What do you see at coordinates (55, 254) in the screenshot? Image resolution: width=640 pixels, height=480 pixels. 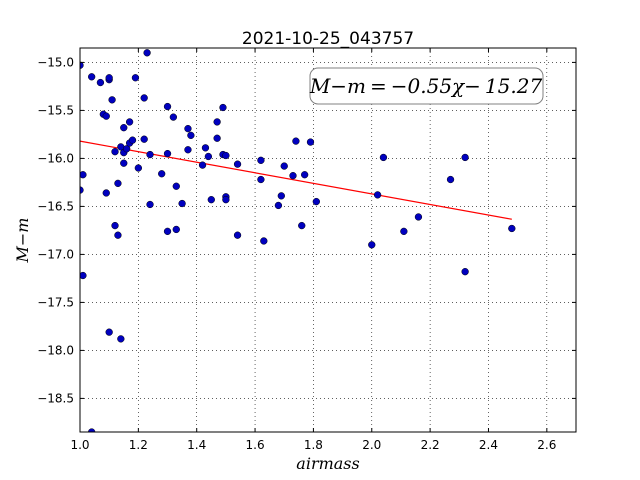 I see `y-tick-label: −17.0` at bounding box center [55, 254].